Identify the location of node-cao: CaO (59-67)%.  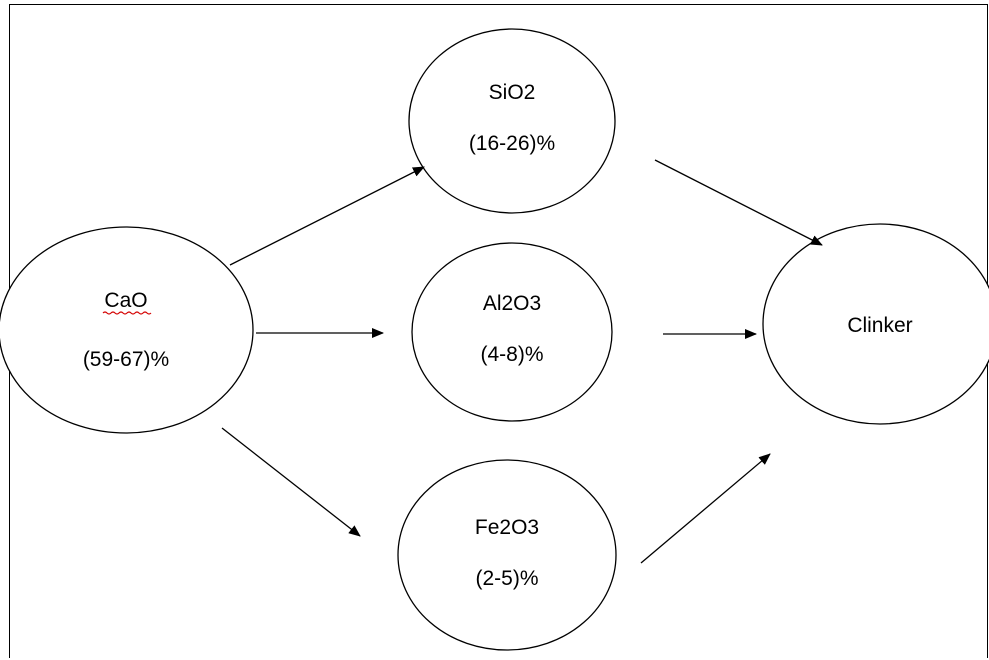
(127, 330).